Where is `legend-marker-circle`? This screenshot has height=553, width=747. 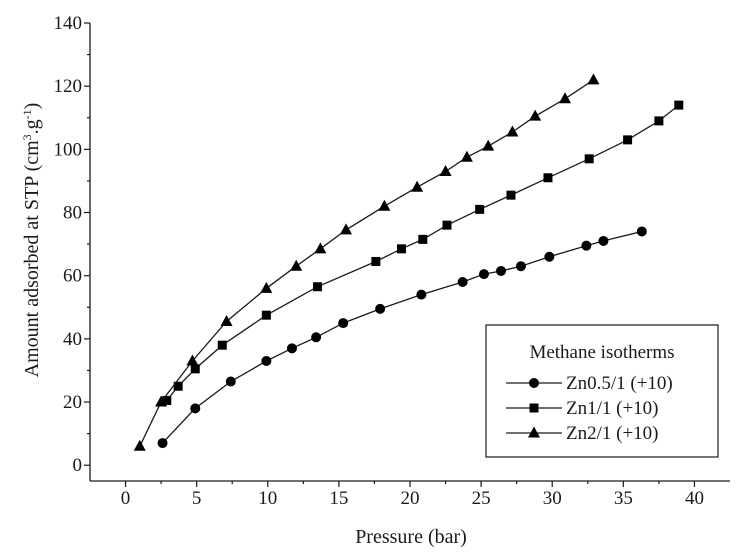
legend-marker-circle is located at coordinates (534, 383).